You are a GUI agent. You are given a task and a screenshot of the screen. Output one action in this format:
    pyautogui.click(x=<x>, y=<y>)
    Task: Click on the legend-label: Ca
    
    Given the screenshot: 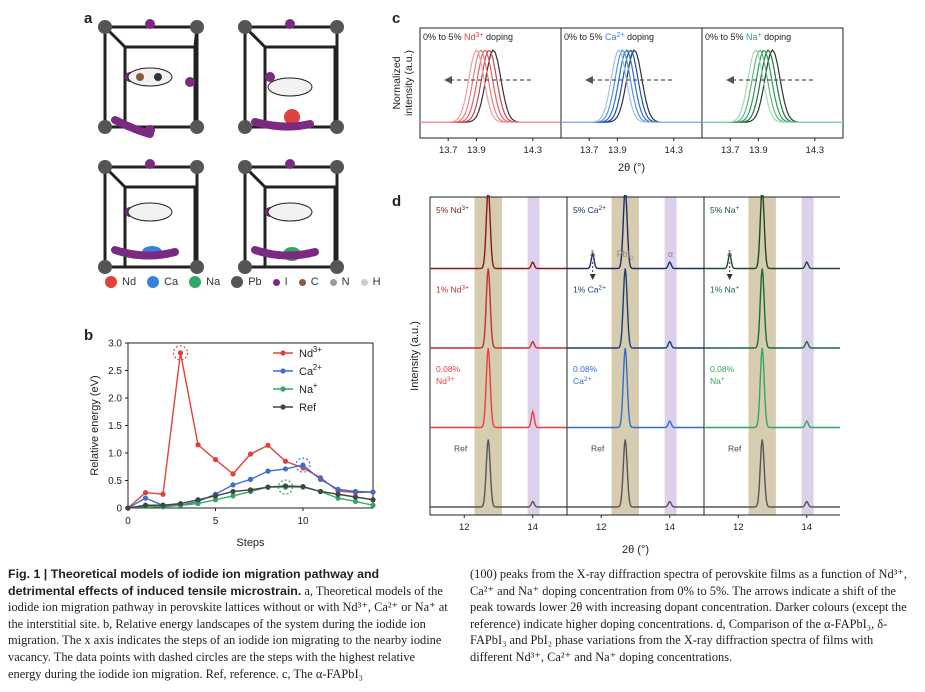 What is the action you would take?
    pyautogui.click(x=171, y=282)
    